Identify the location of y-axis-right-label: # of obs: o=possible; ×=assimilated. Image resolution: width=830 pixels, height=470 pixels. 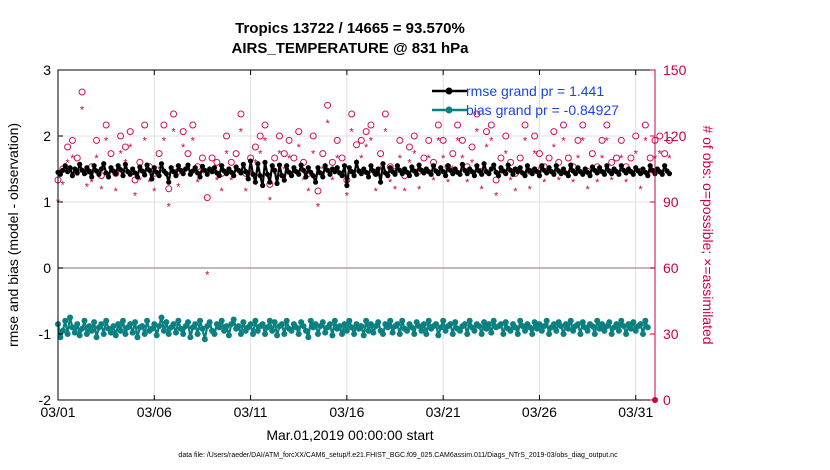
(708, 234).